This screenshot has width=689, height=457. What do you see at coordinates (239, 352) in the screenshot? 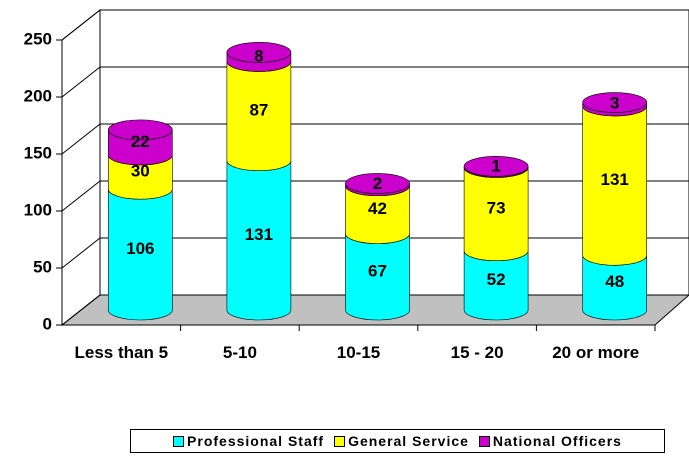
I see `x-tick-label: 5-10` at bounding box center [239, 352].